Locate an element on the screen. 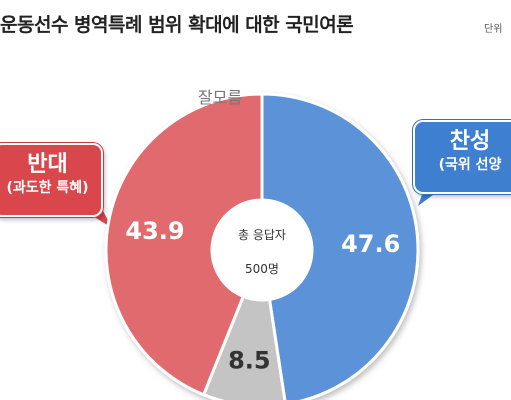  data-label-disagree: 43.9 is located at coordinates (154, 231).